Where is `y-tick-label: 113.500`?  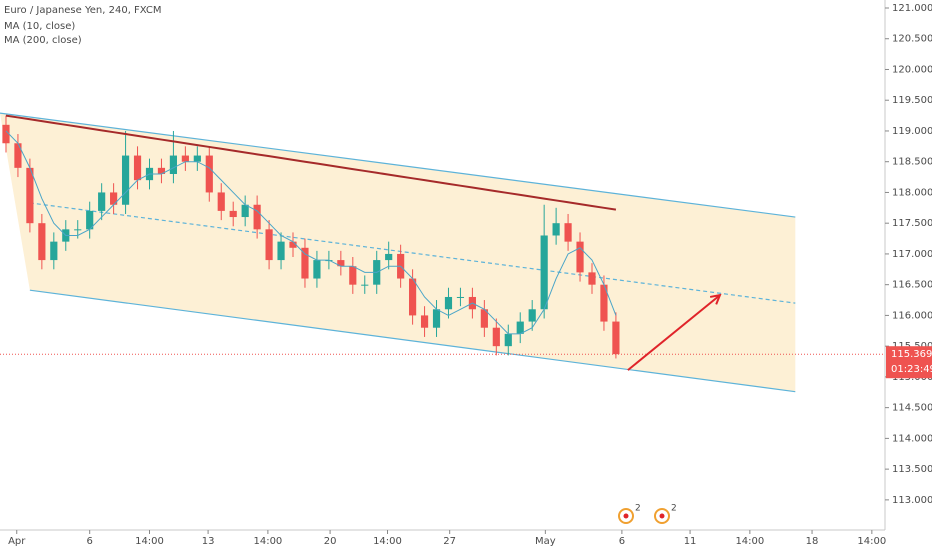 y-tick-label: 113.500 is located at coordinates (912, 469).